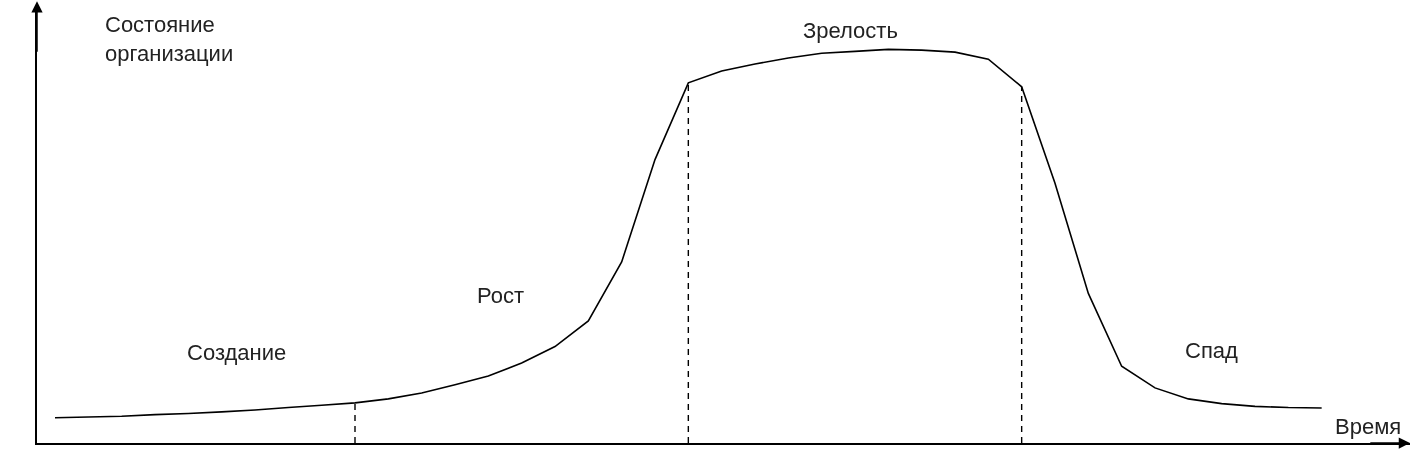  What do you see at coordinates (1368, 426) in the screenshot?
I see `x-axis-title: Время` at bounding box center [1368, 426].